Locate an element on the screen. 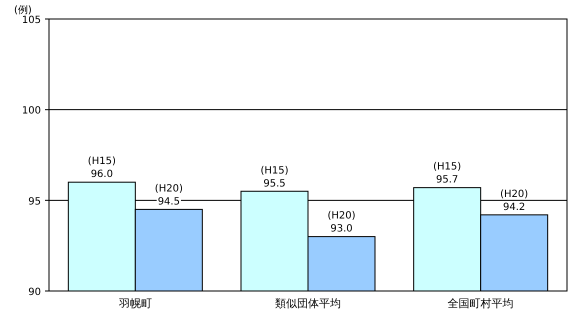  data-label: 94.2 is located at coordinates (514, 207).